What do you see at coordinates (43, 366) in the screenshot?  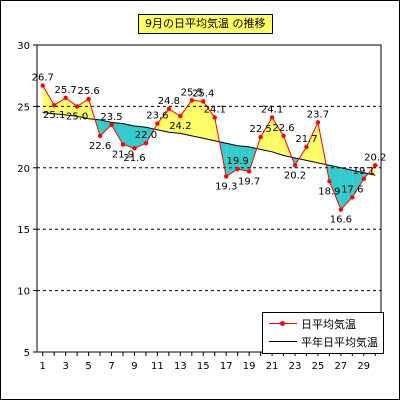 I see `x-tick-label-1: 1` at bounding box center [43, 366].